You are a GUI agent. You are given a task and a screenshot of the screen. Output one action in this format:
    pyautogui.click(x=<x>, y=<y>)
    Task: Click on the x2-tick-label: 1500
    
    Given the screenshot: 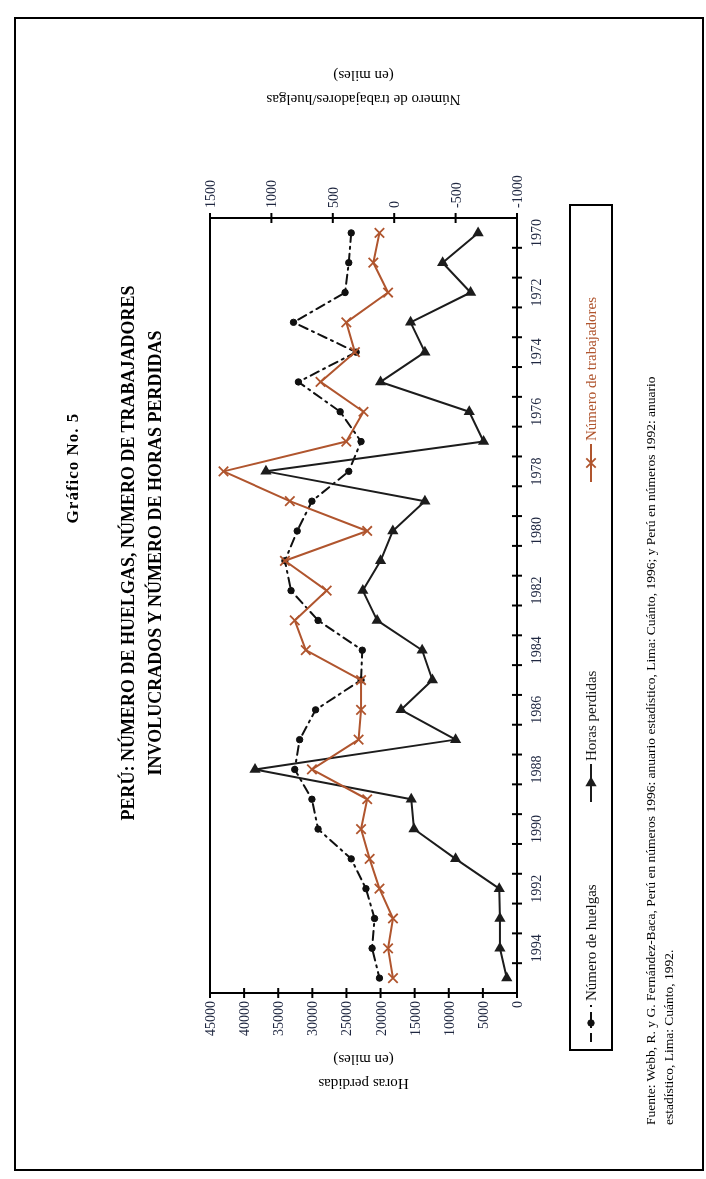 What is the action you would take?
    pyautogui.click(x=210, y=194)
    